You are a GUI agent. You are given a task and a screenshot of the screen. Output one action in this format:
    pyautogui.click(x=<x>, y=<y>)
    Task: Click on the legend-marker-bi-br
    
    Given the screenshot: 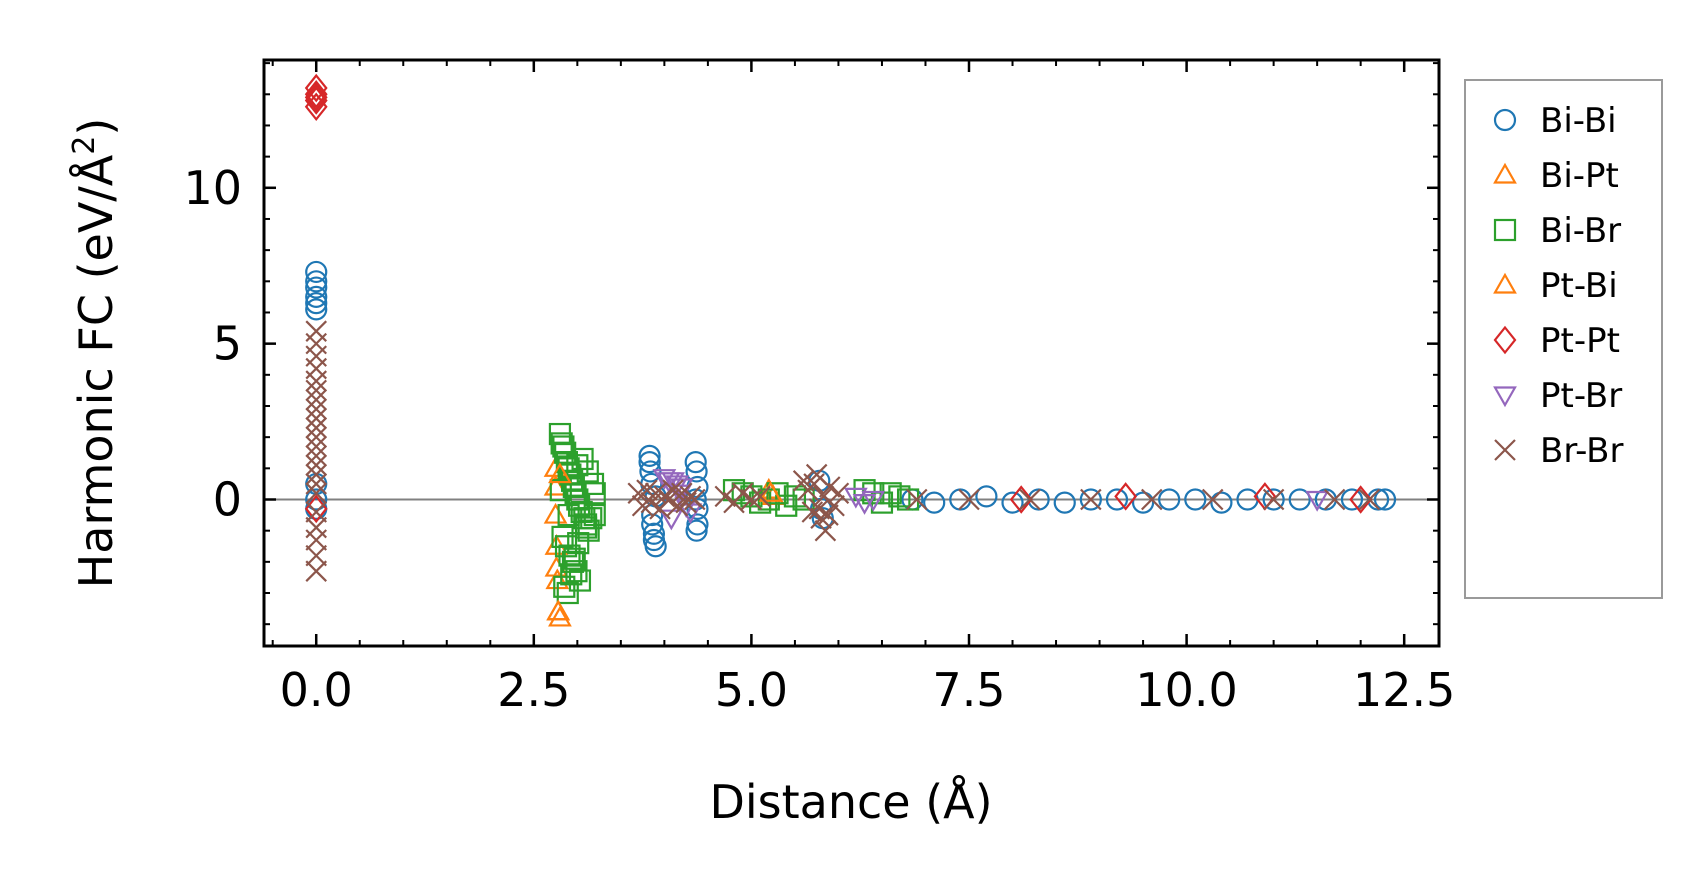 What is the action you would take?
    pyautogui.click(x=1505, y=230)
    